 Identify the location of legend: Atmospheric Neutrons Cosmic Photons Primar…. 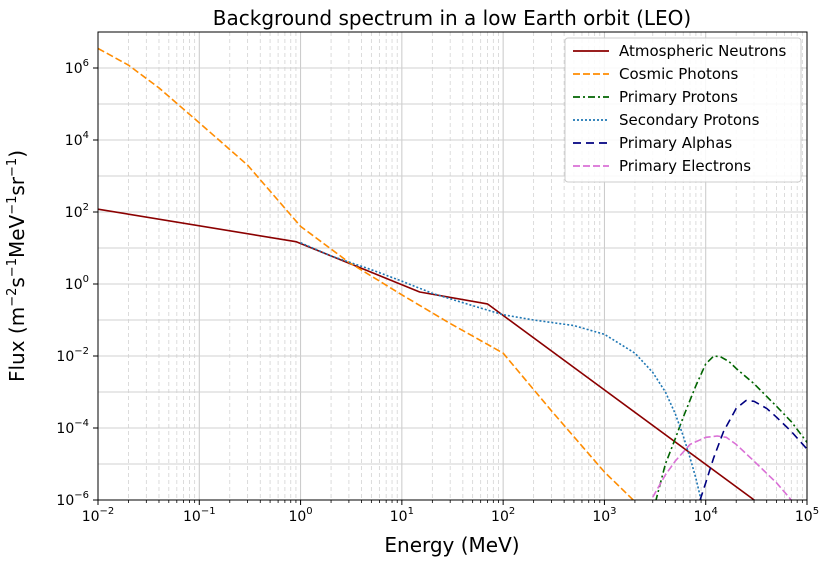
(683, 110).